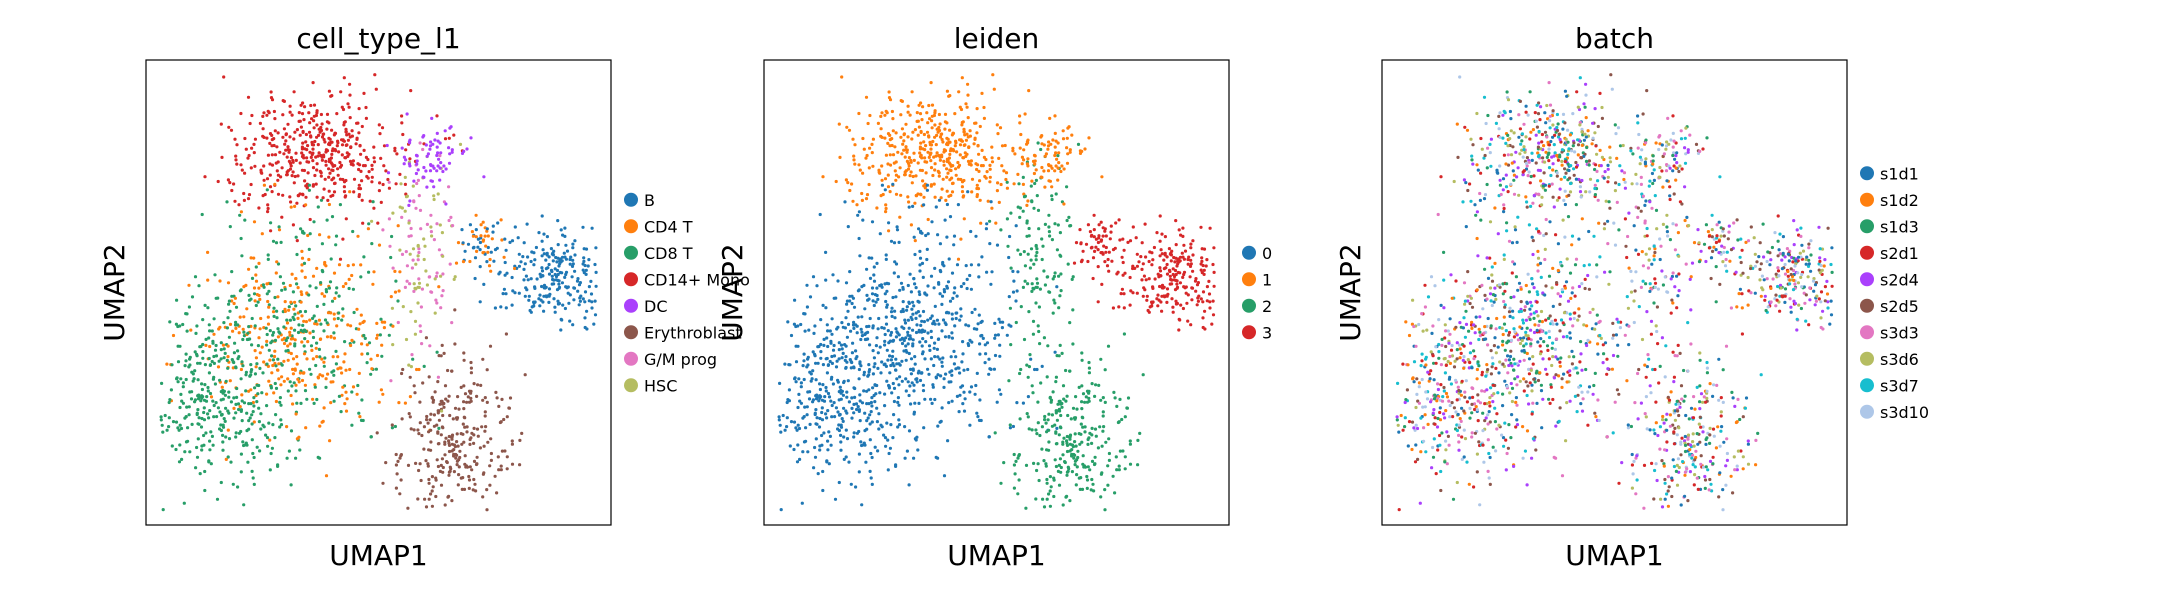 The height and width of the screenshot is (600, 2173). What do you see at coordinates (732, 292) in the screenshot?
I see `y-axis-label: UMAP2` at bounding box center [732, 292].